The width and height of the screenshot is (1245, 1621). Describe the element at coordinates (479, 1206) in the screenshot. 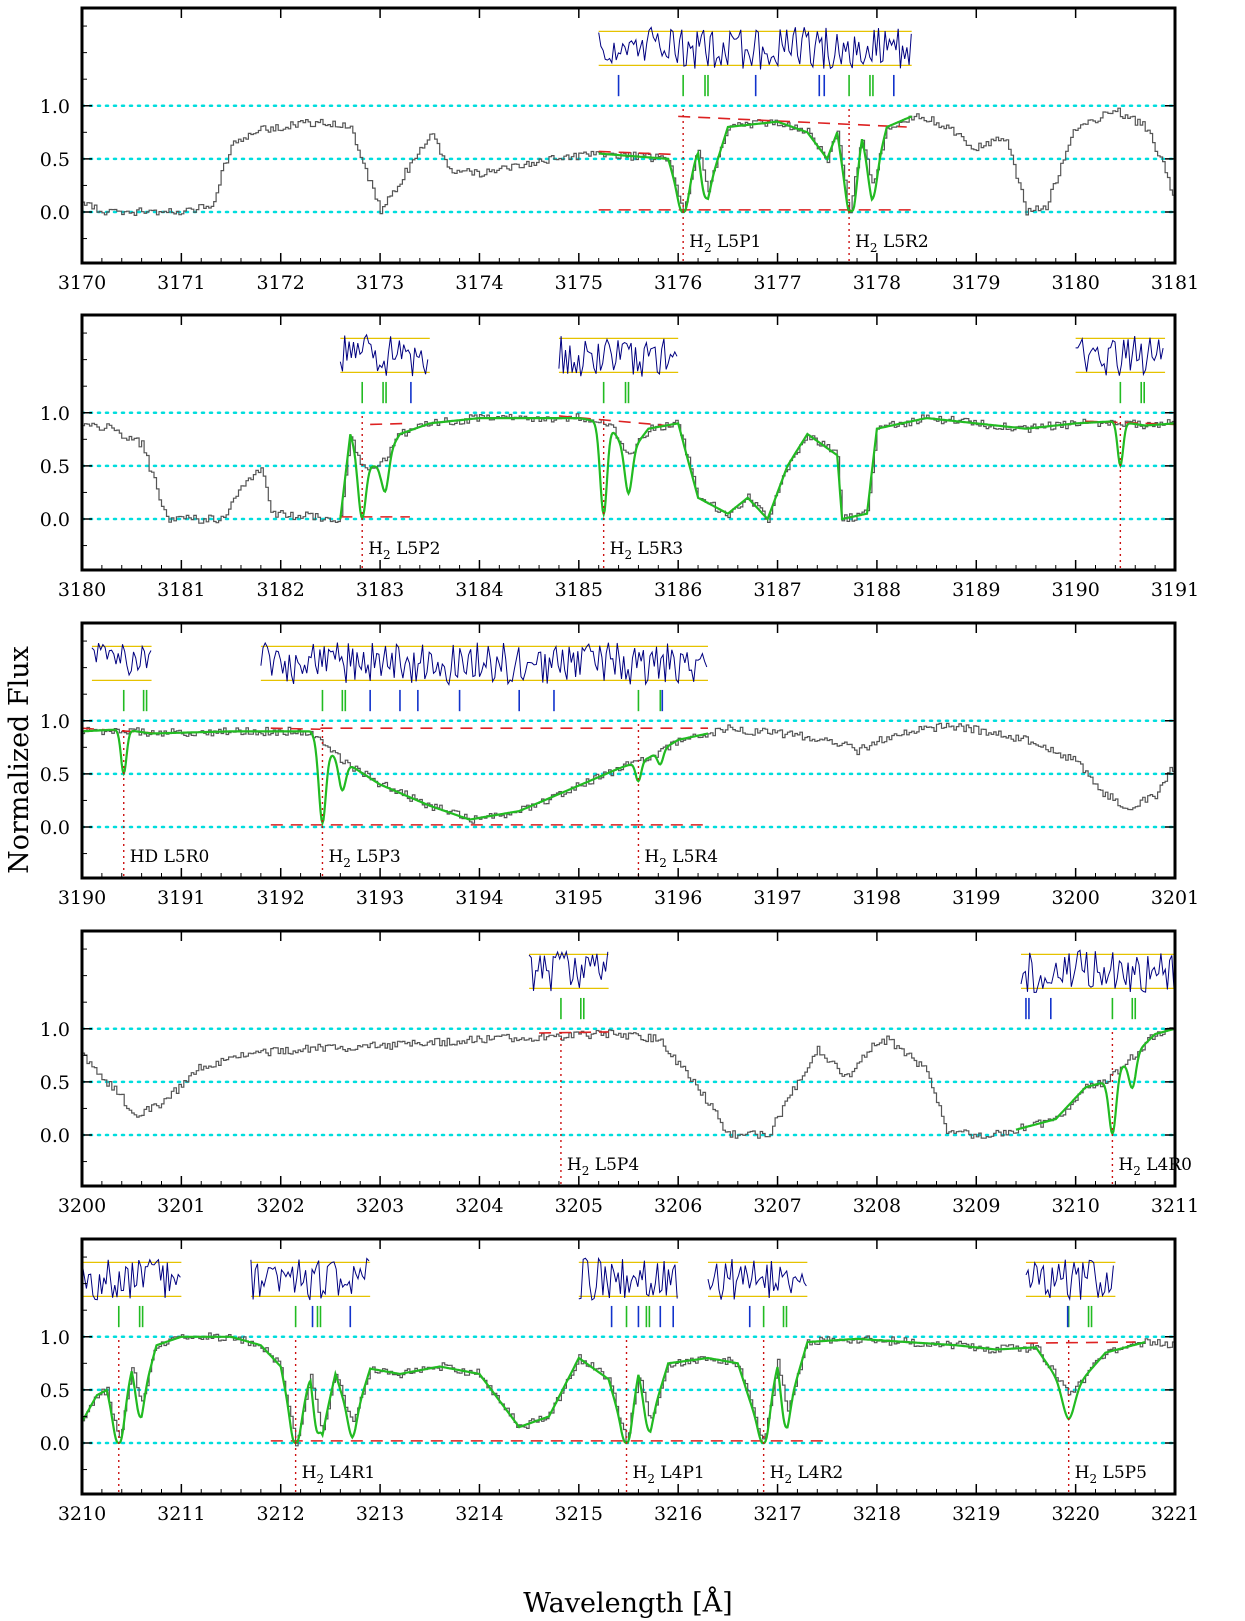

I see `x-tick-label: 3204` at that location.